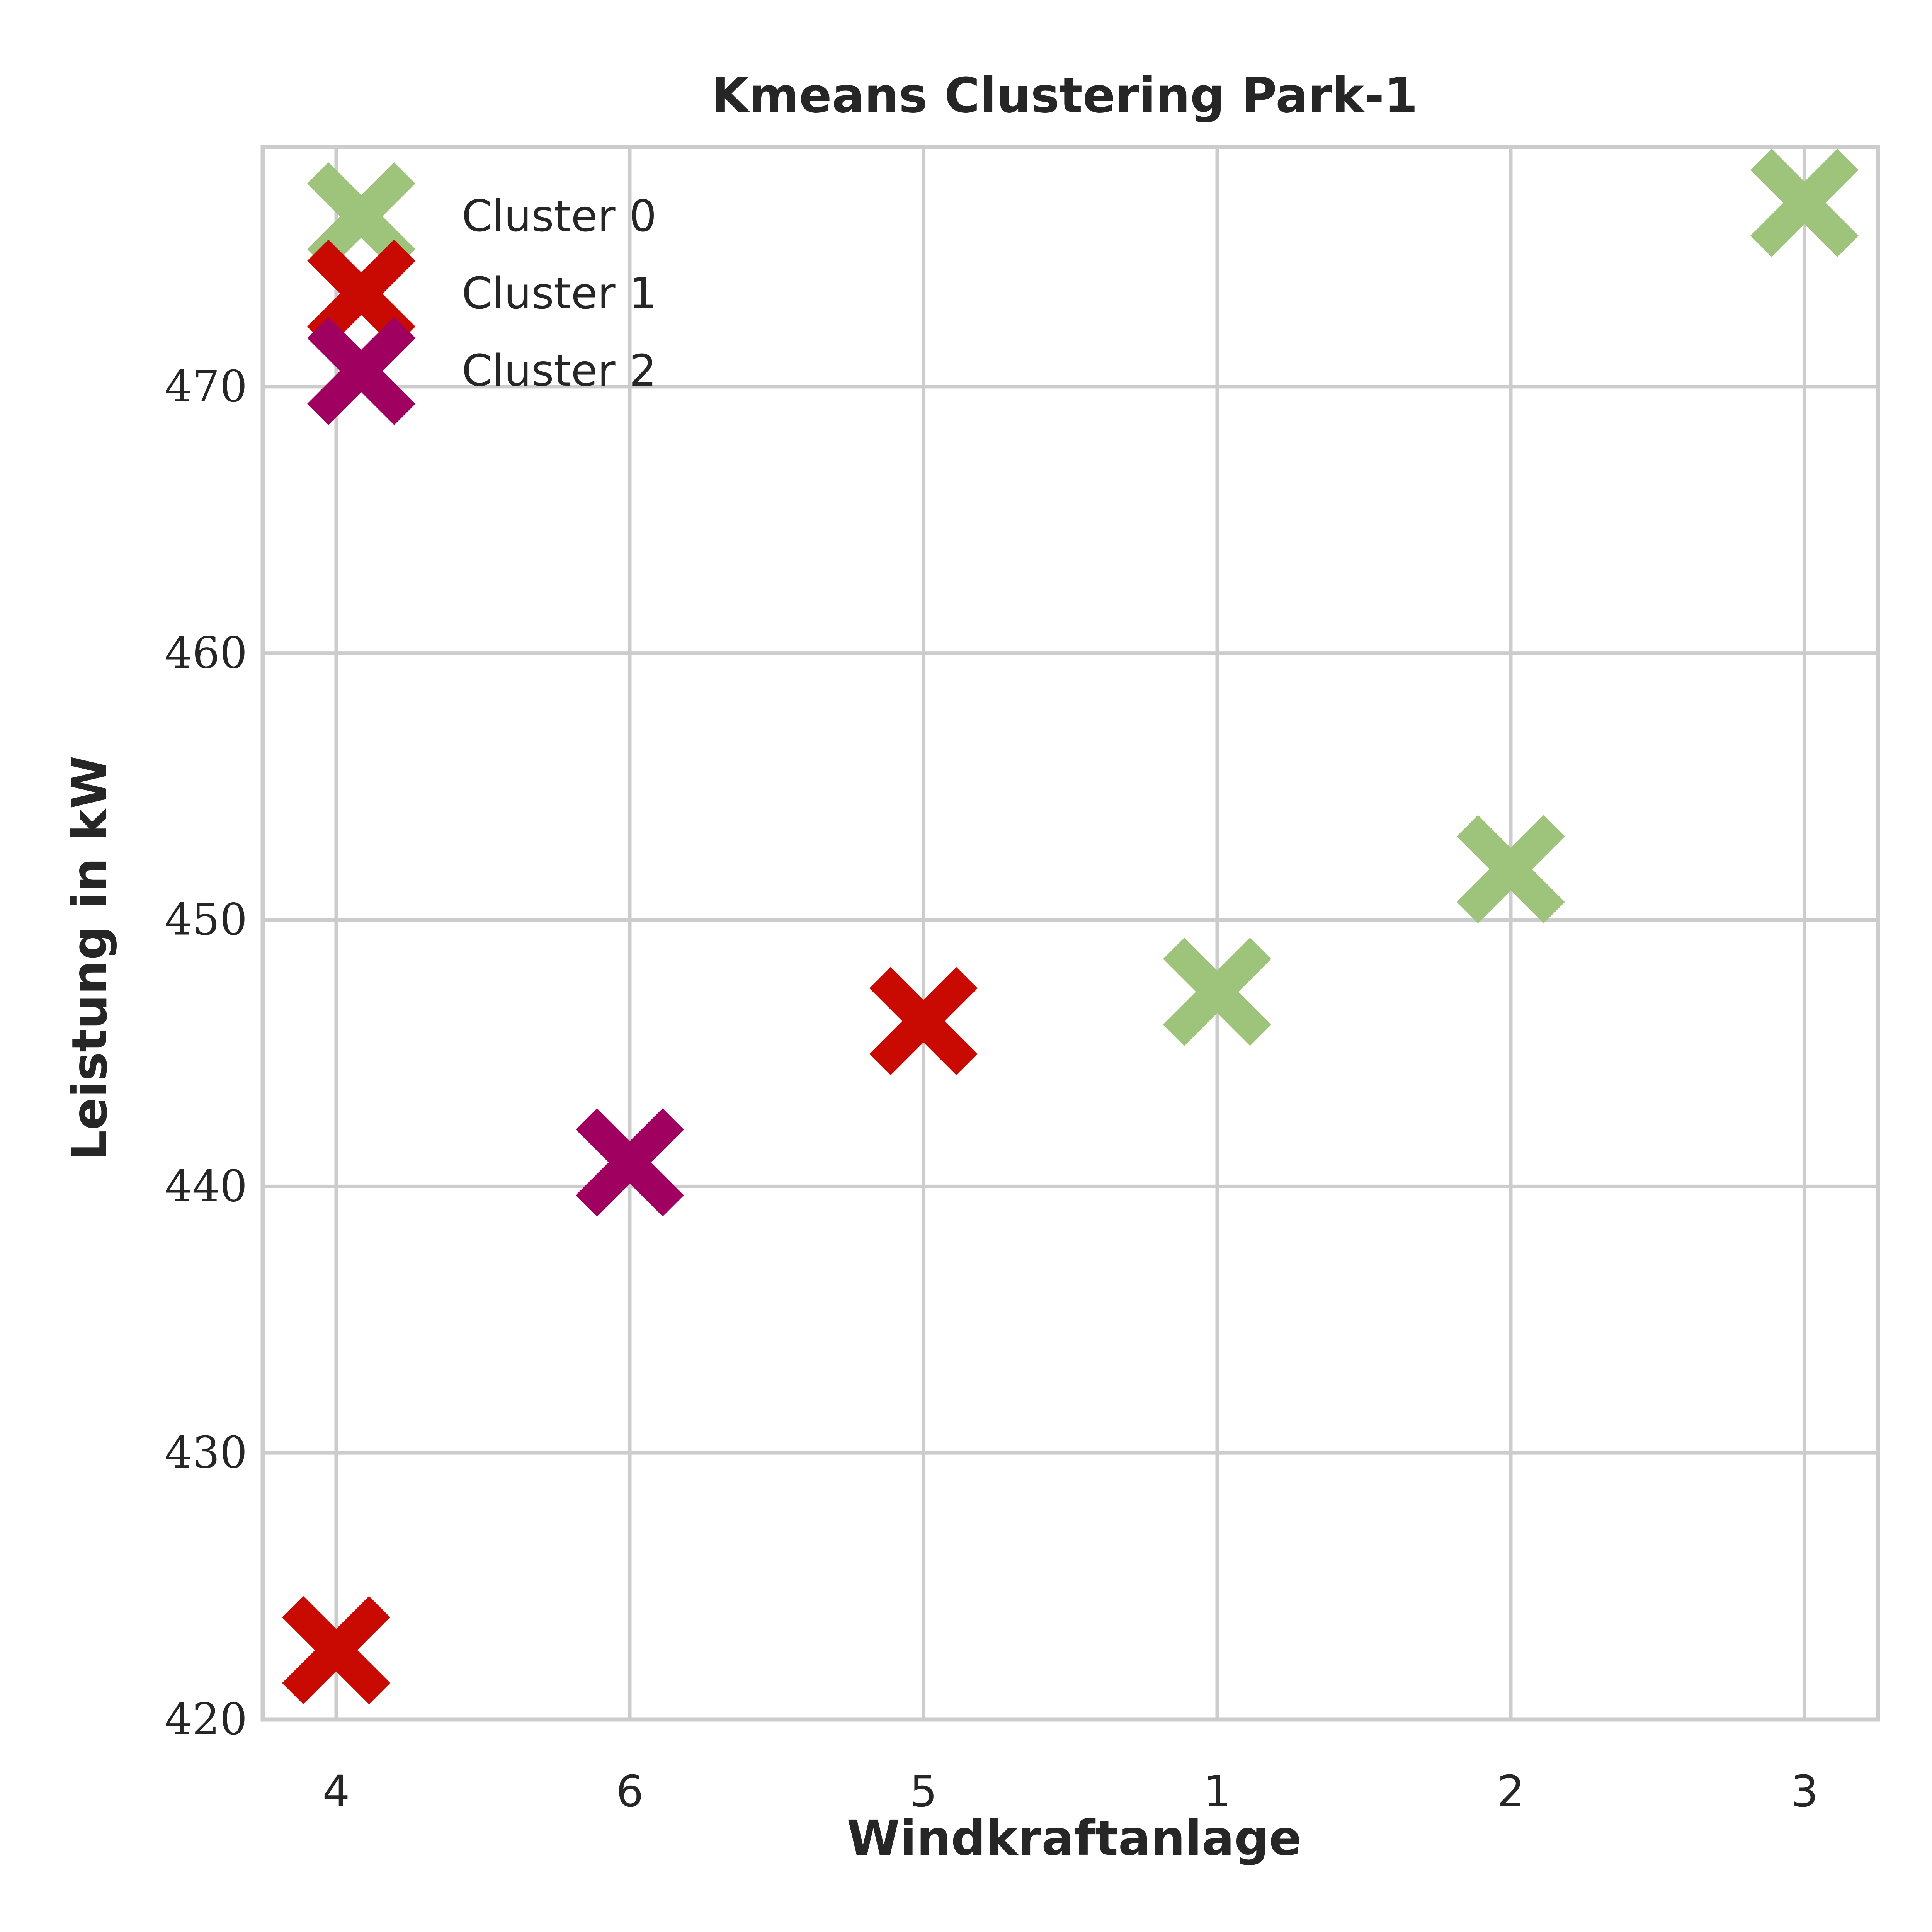 The image size is (1932, 1932). I want to click on y-tick-label: 420, so click(206, 1719).